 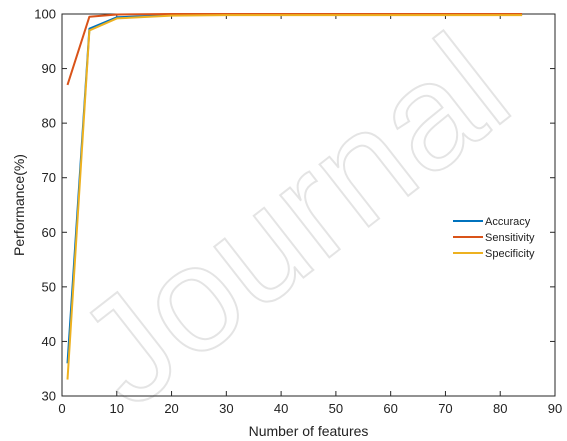 I want to click on y-tick-label: 60, so click(x=49, y=232).